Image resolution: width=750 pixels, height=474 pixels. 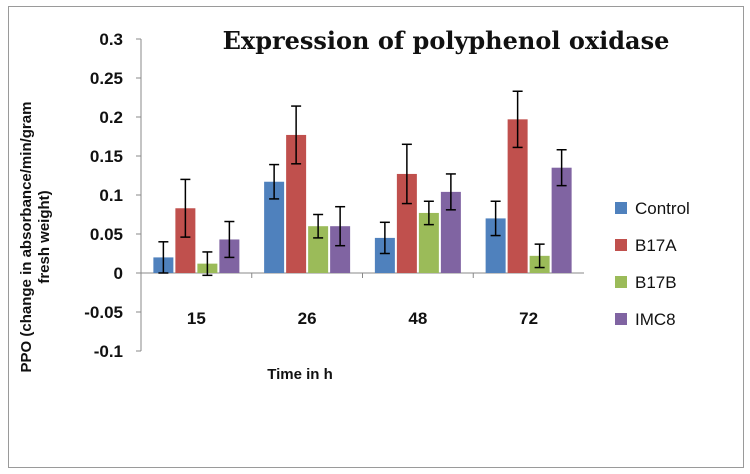 What do you see at coordinates (111, 39) in the screenshot?
I see `y-tick-label: 0.3` at bounding box center [111, 39].